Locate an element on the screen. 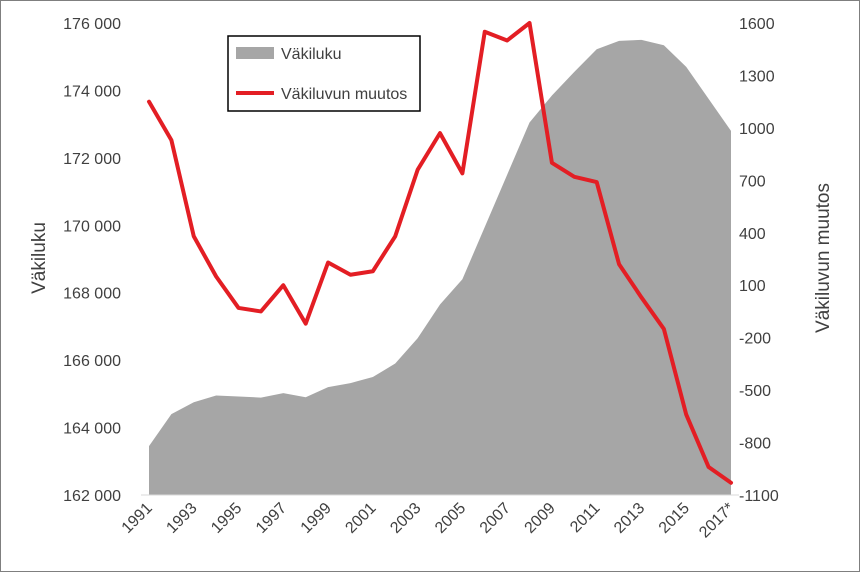  right-tick-label: 1000 is located at coordinates (757, 129).